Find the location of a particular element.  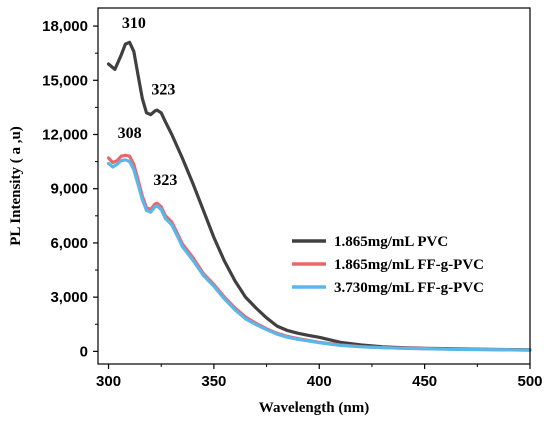

y-tick-label: 9,000 is located at coordinates (69, 189).